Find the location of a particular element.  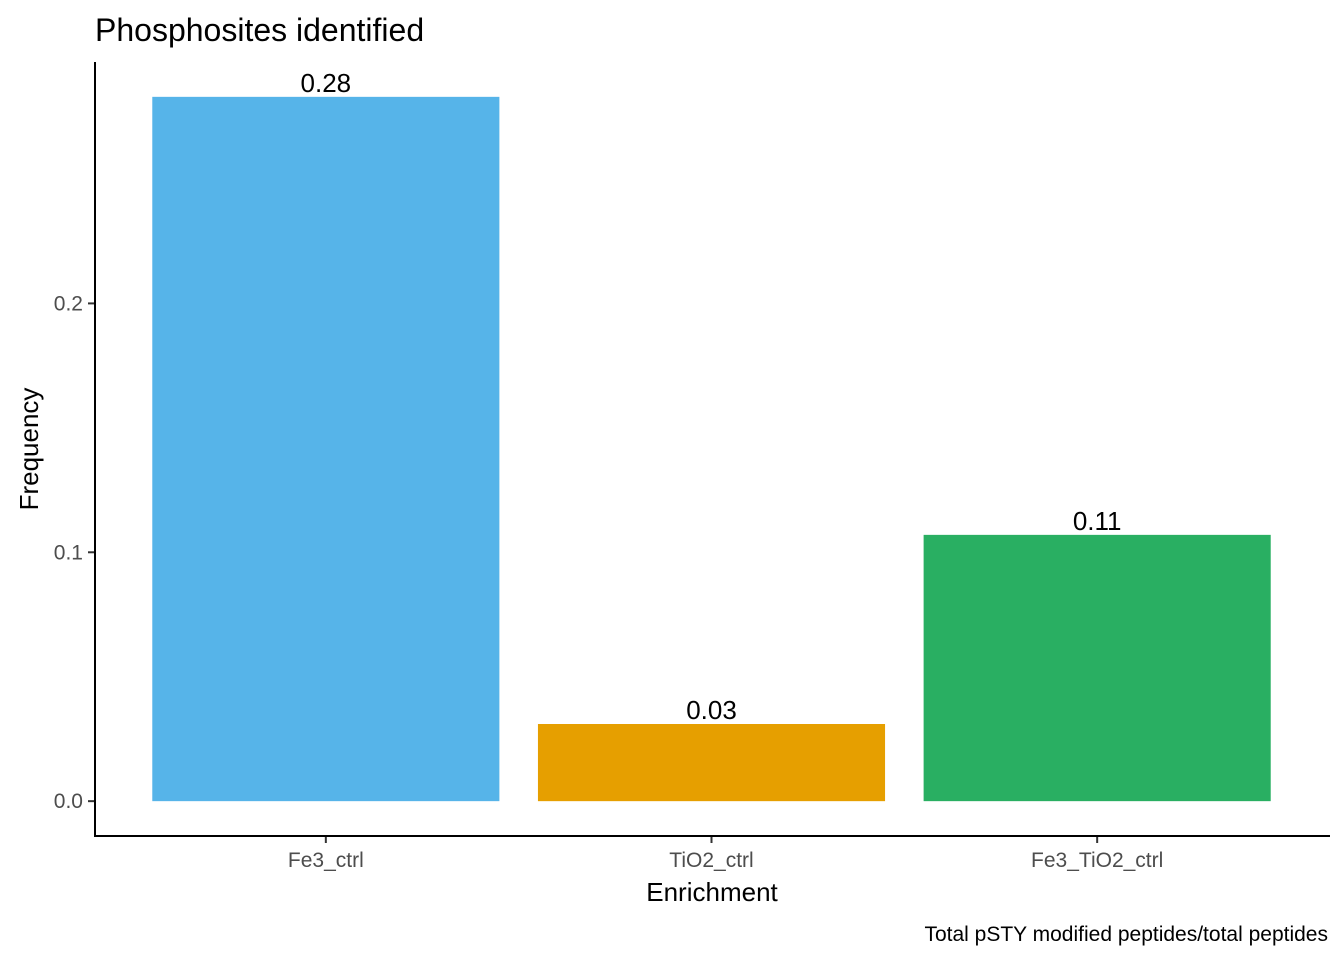

data-label: 0.11 is located at coordinates (1097, 521).